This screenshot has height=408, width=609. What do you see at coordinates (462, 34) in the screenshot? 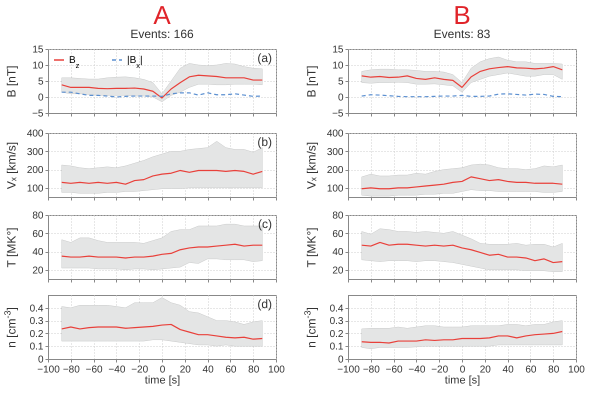
I see `chart-subtitle: Events: 83` at bounding box center [462, 34].